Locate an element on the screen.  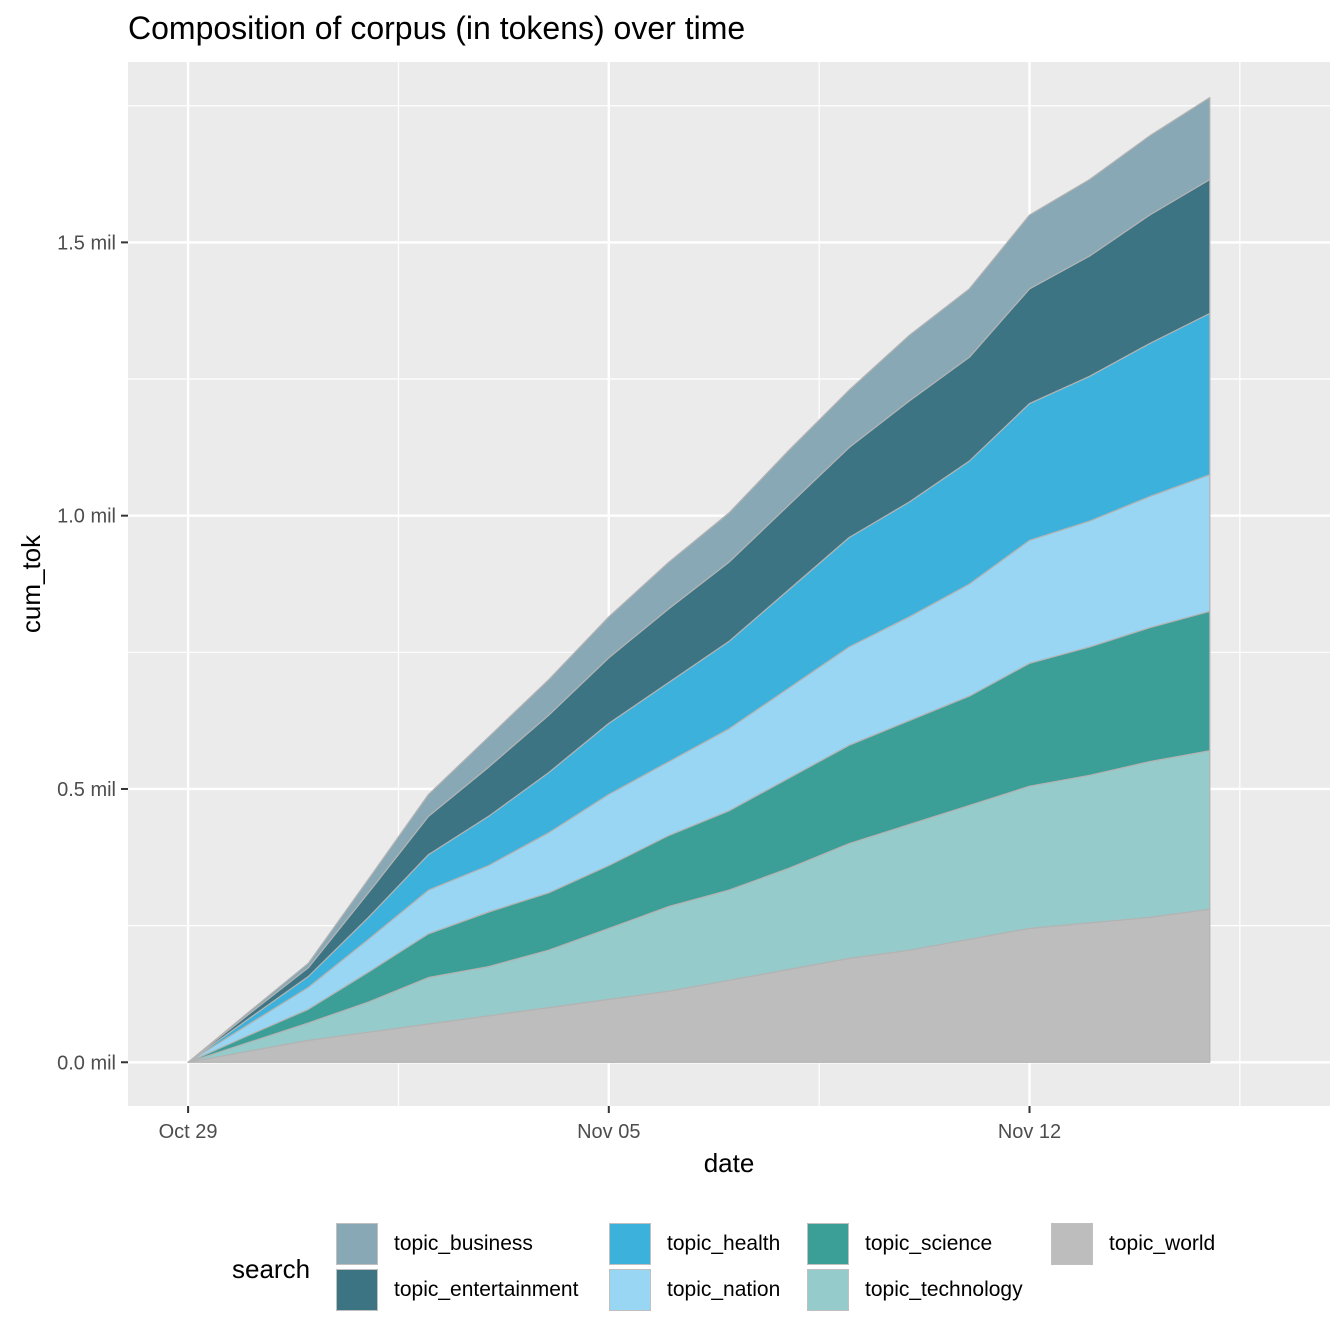
legend-item-topic-business: topic_business is located at coordinates (434, 1244).